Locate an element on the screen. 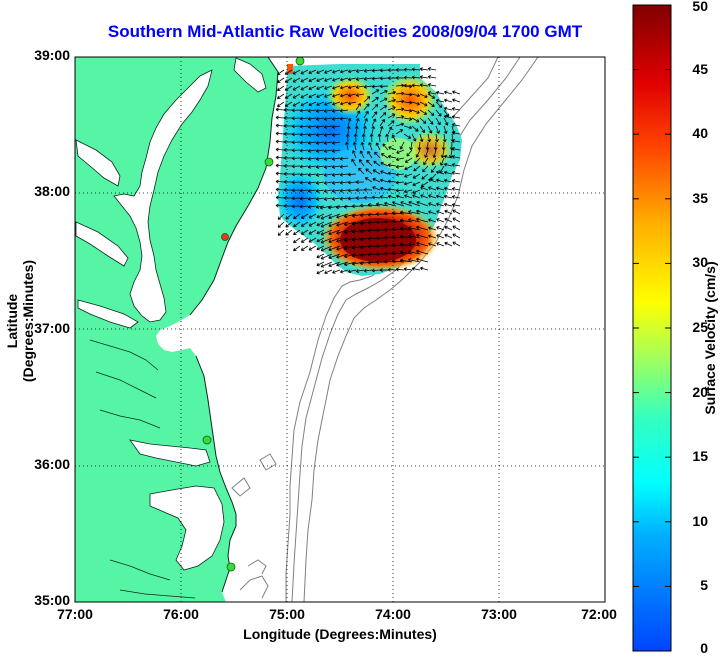  outer-banks is located at coordinates (216, 474).